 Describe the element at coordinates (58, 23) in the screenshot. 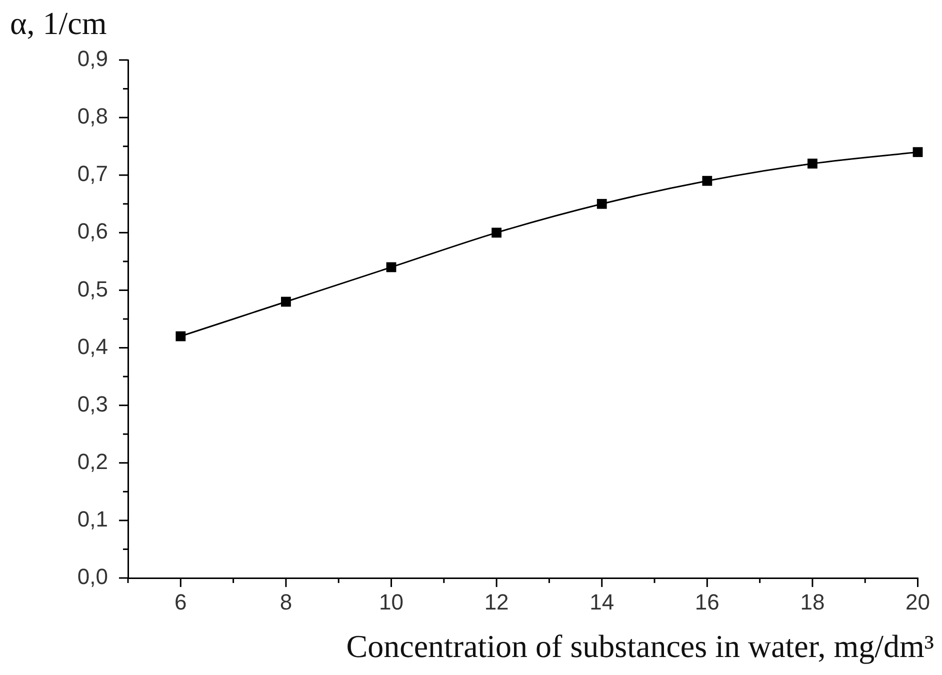

I see `y-axis-title: α, 1/cm` at that location.